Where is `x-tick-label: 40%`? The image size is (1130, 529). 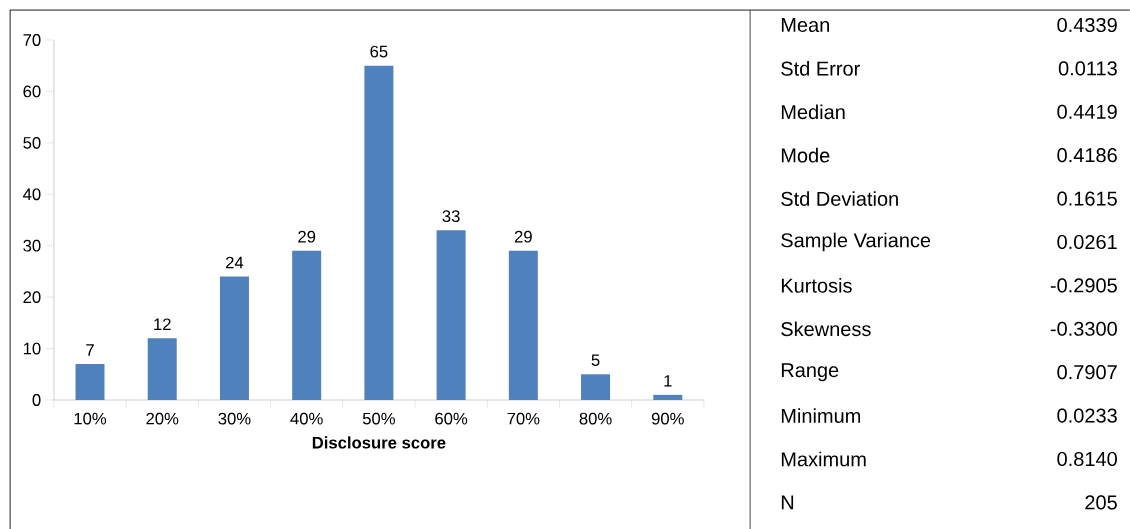
x-tick-label: 40% is located at coordinates (306, 418).